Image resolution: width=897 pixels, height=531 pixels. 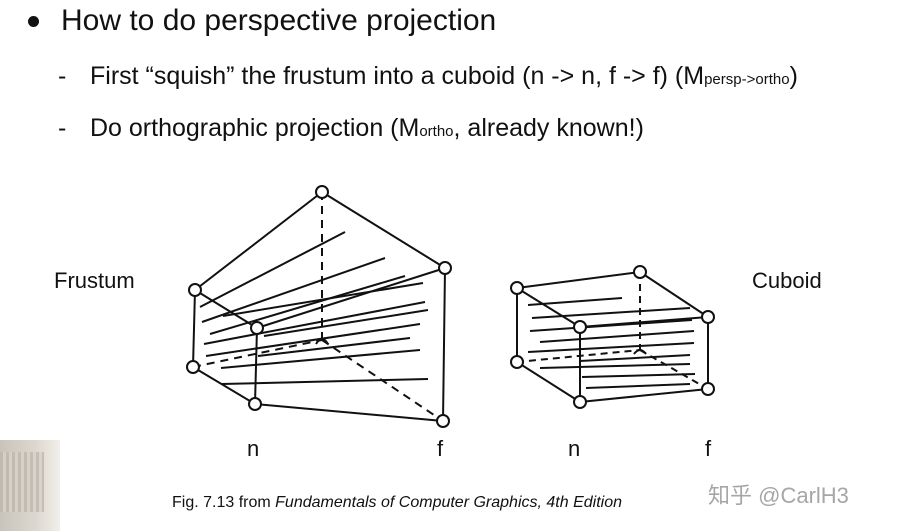 What do you see at coordinates (440, 448) in the screenshot?
I see `far-plane-label-frustum: f` at bounding box center [440, 448].